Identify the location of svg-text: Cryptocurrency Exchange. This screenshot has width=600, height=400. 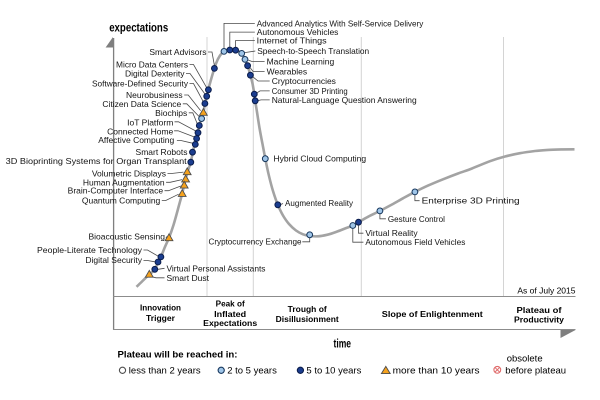
(255, 242).